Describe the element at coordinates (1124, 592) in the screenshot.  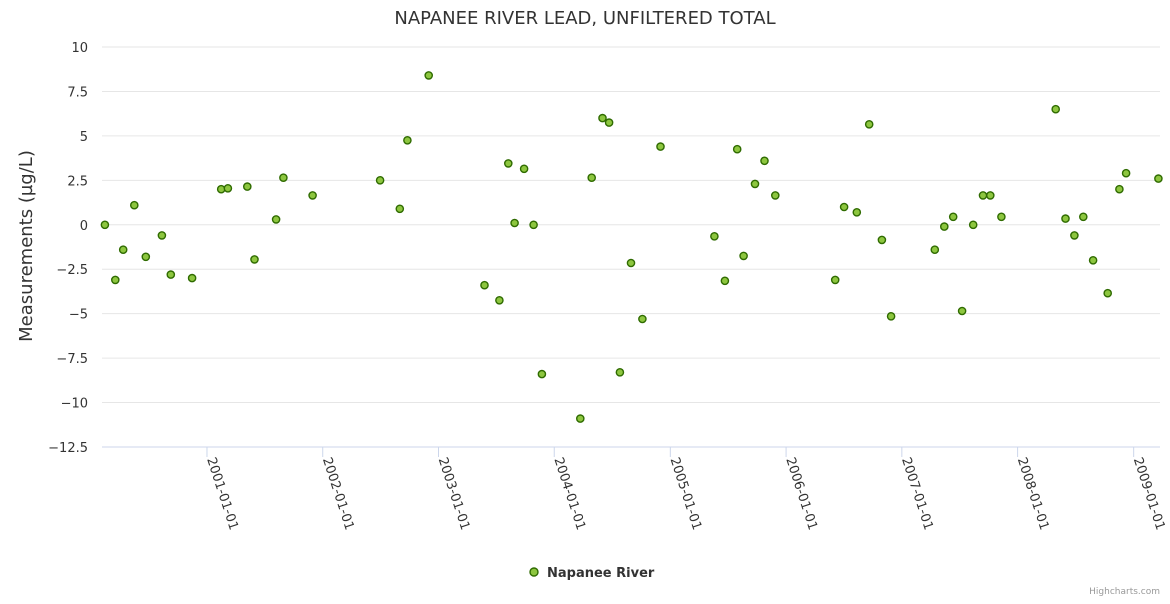
I see `credits-link: Highcharts.com` at that location.